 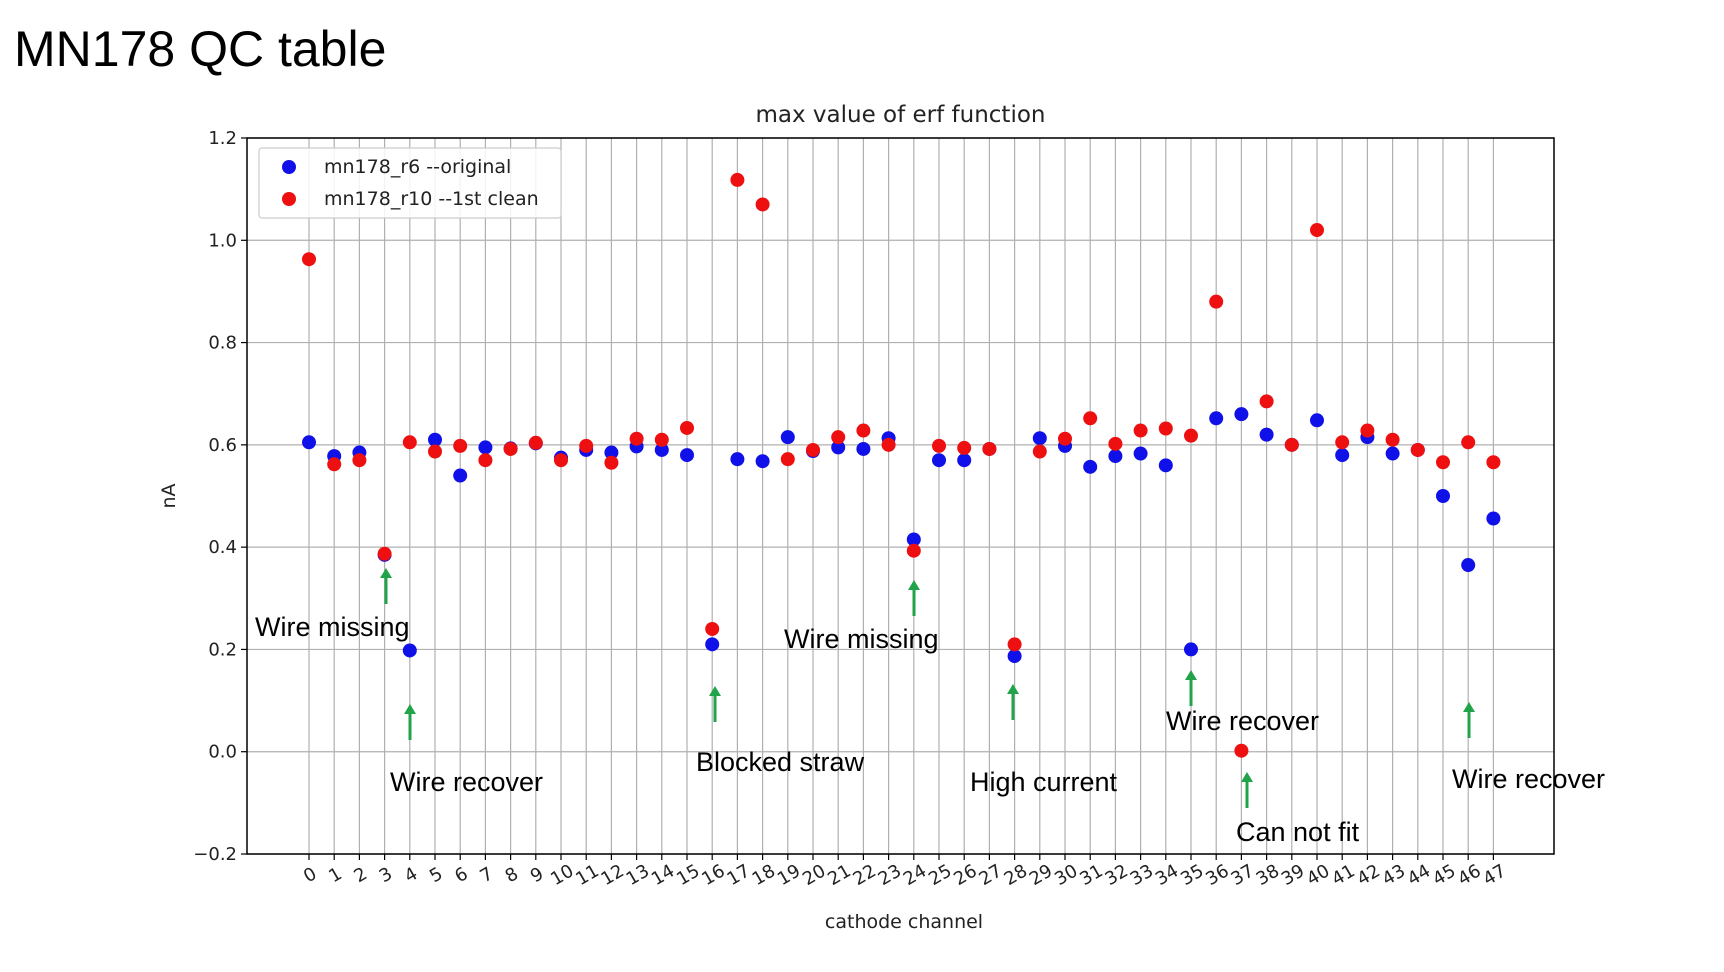 What do you see at coordinates (904, 922) in the screenshot?
I see `x-axis-label: cathode channel` at bounding box center [904, 922].